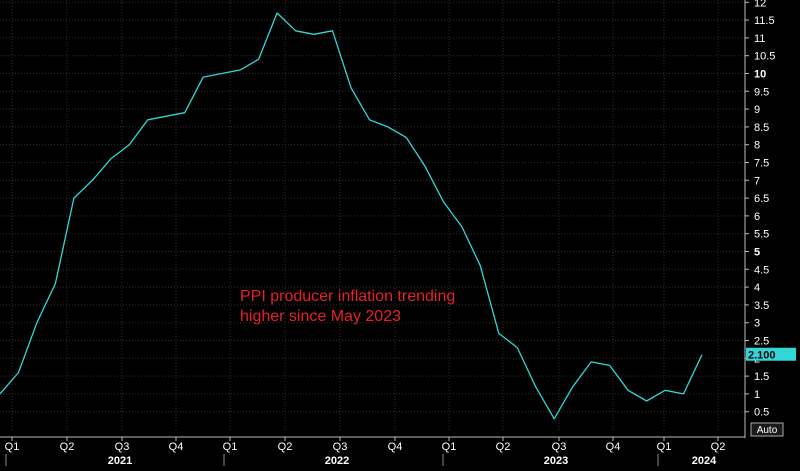  I want to click on y-tick-label: 1.5, so click(761, 377).